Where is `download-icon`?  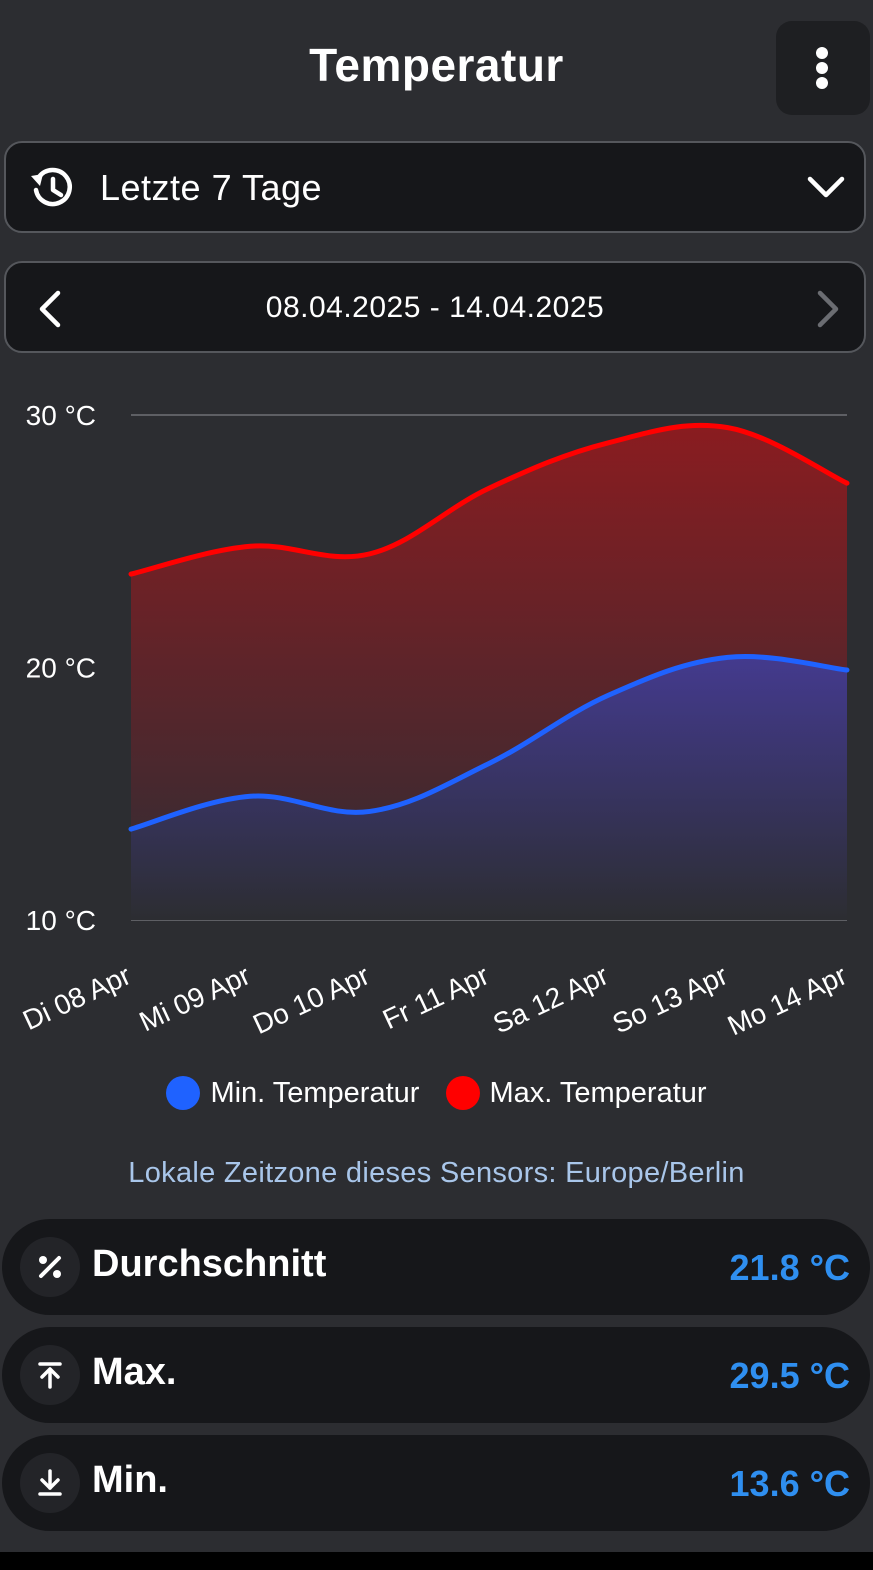
download-icon is located at coordinates (50, 1483).